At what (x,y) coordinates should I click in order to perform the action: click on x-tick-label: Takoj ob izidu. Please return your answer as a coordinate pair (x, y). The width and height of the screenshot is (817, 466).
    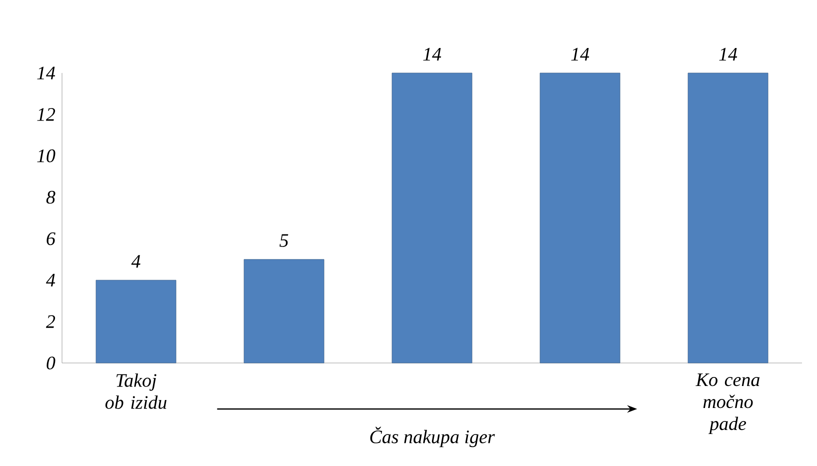
    Looking at the image, I should click on (135, 391).